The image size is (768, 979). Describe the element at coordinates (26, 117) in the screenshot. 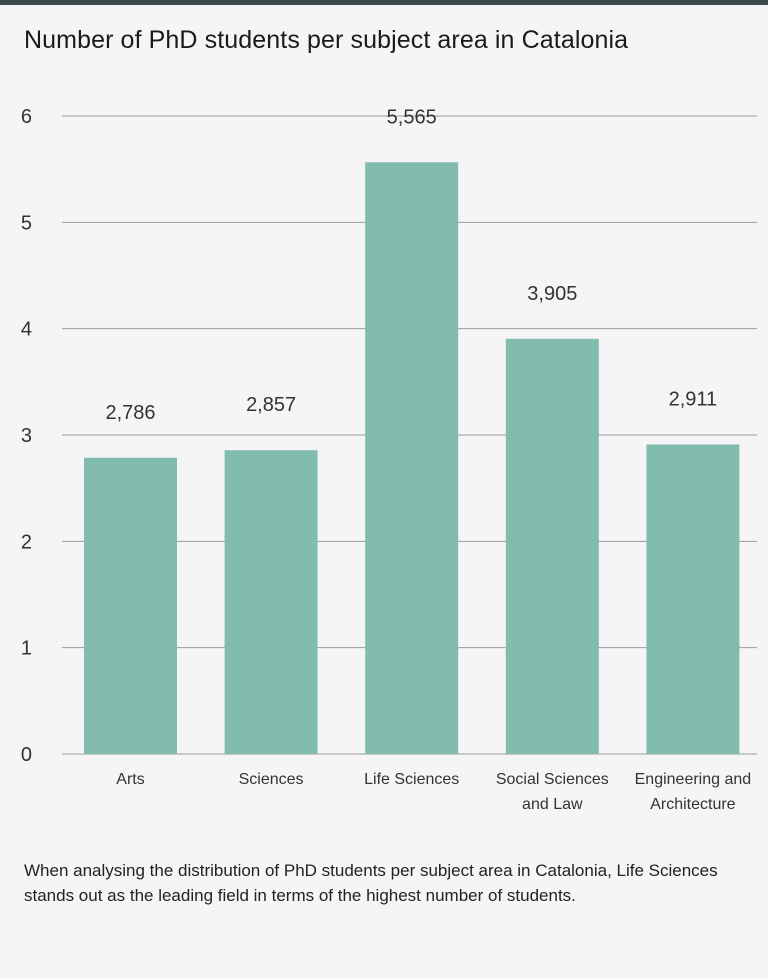

I see `y-tick-label: 6` at that location.